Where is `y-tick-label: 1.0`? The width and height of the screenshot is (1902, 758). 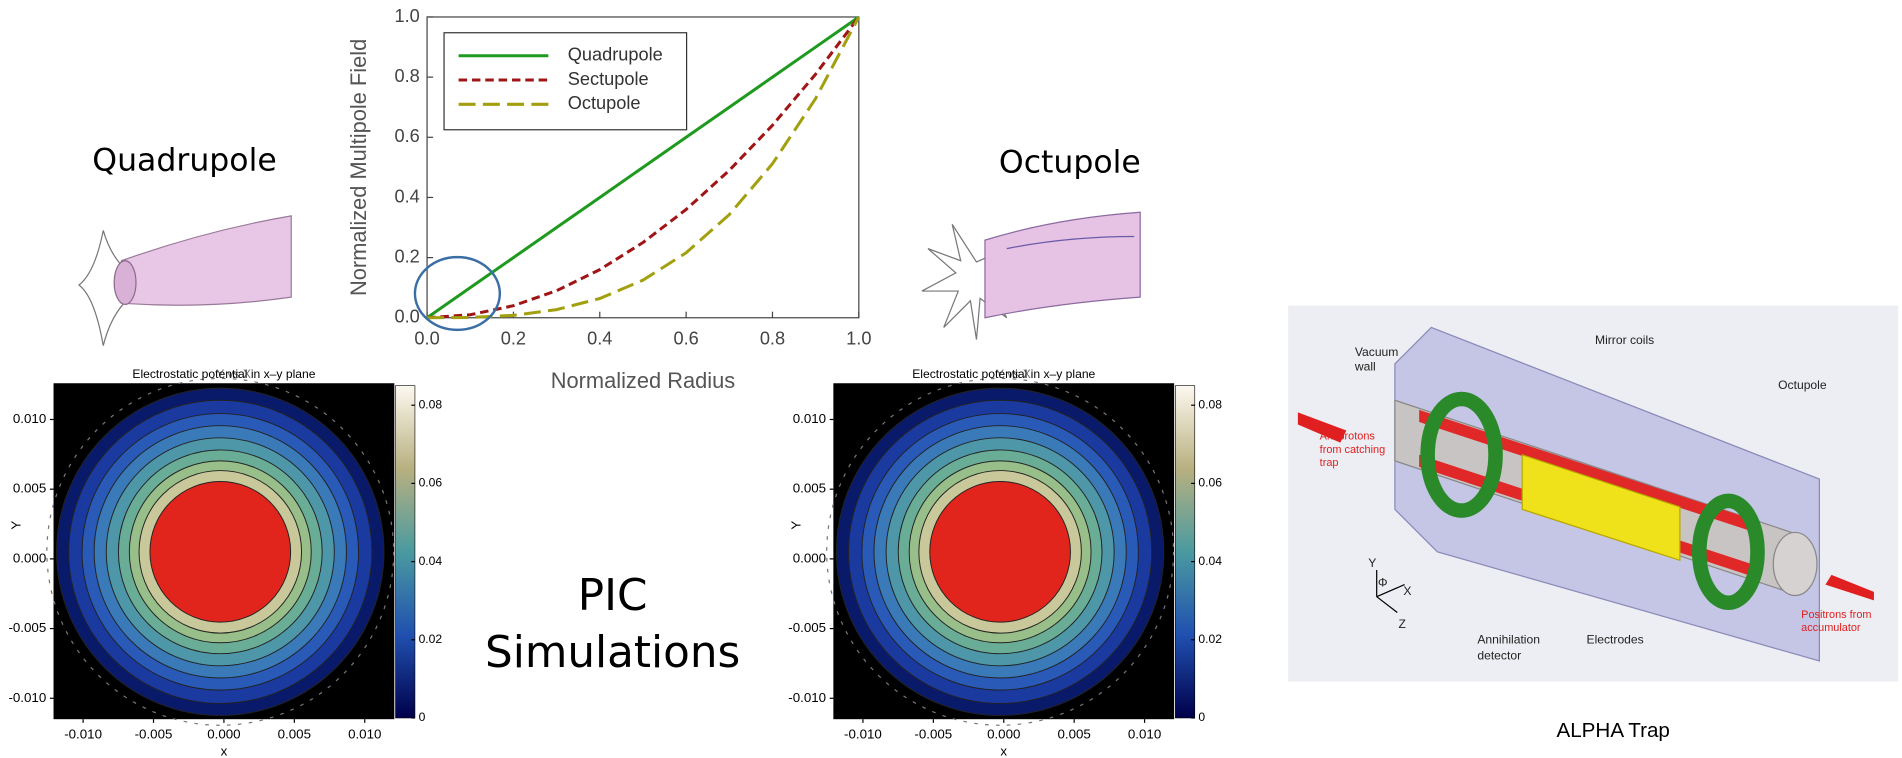
y-tick-label: 1.0 is located at coordinates (406, 16).